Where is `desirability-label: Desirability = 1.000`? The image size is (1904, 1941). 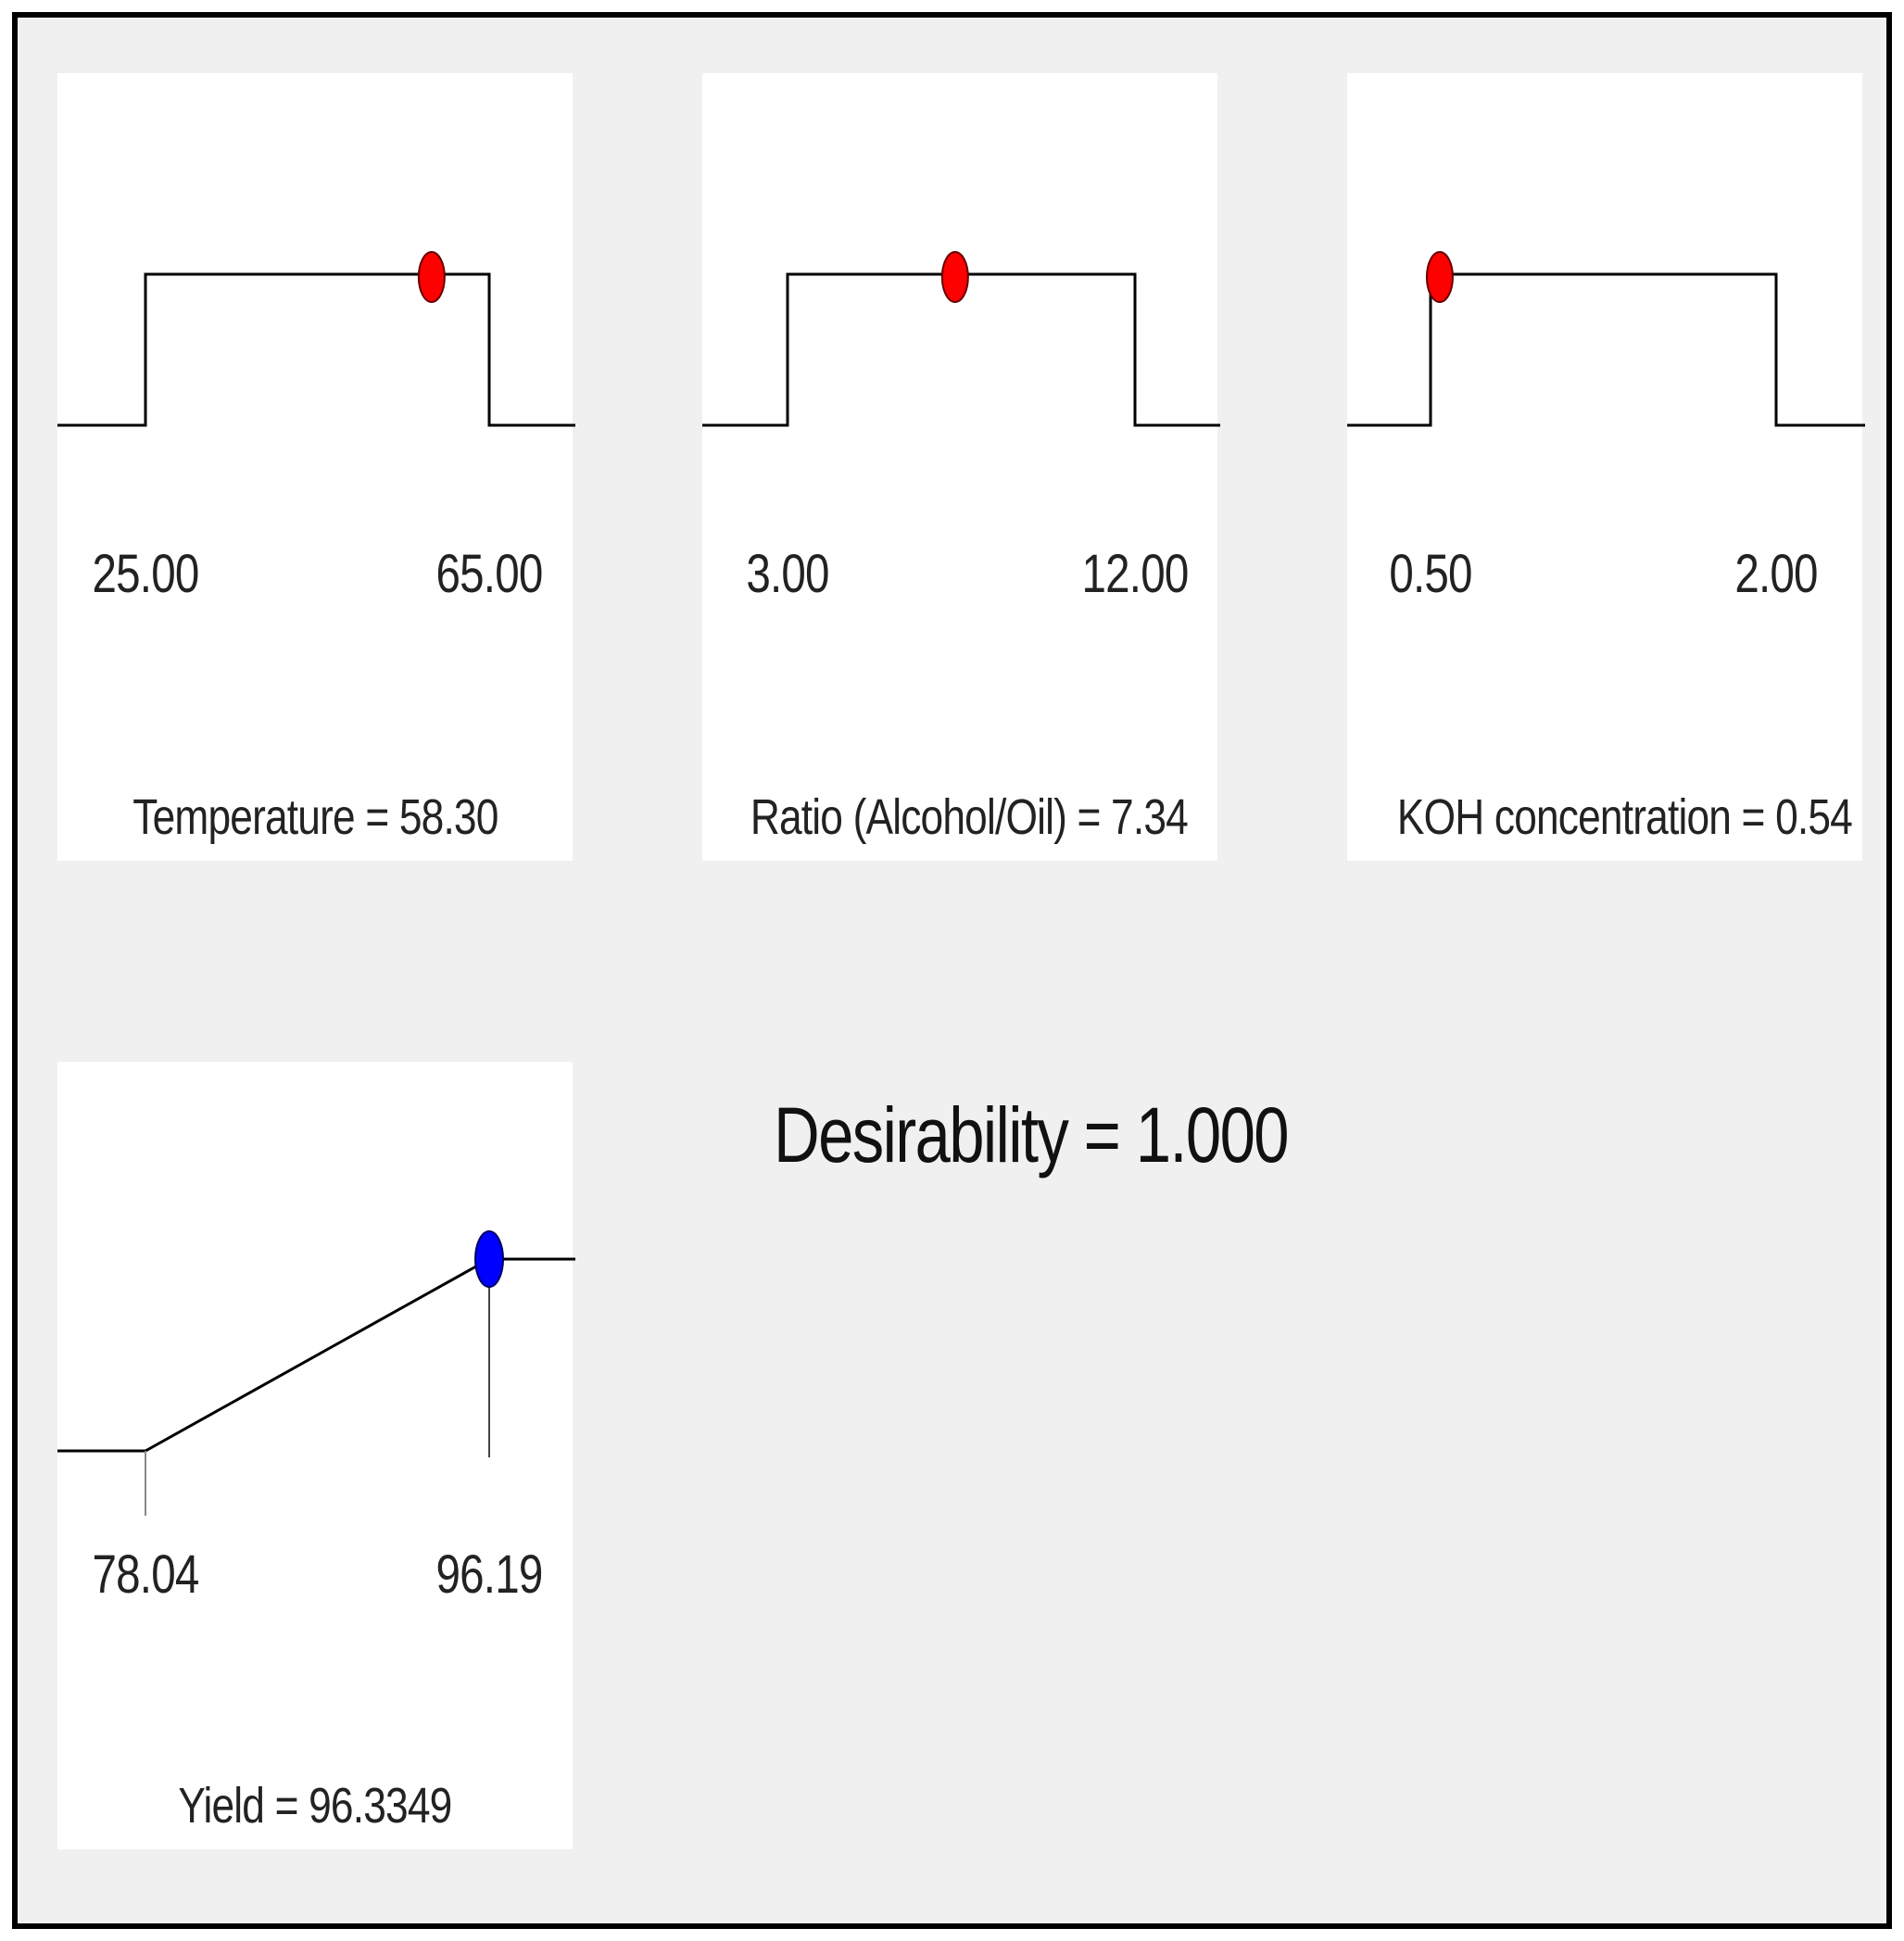
desirability-label: Desirability = 1.000 is located at coordinates (1032, 1135).